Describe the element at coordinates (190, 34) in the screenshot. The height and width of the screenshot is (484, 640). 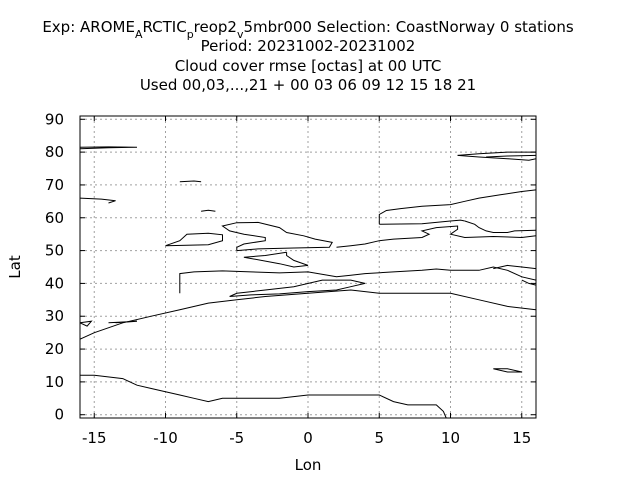
I see `title-part-sub: p` at that location.